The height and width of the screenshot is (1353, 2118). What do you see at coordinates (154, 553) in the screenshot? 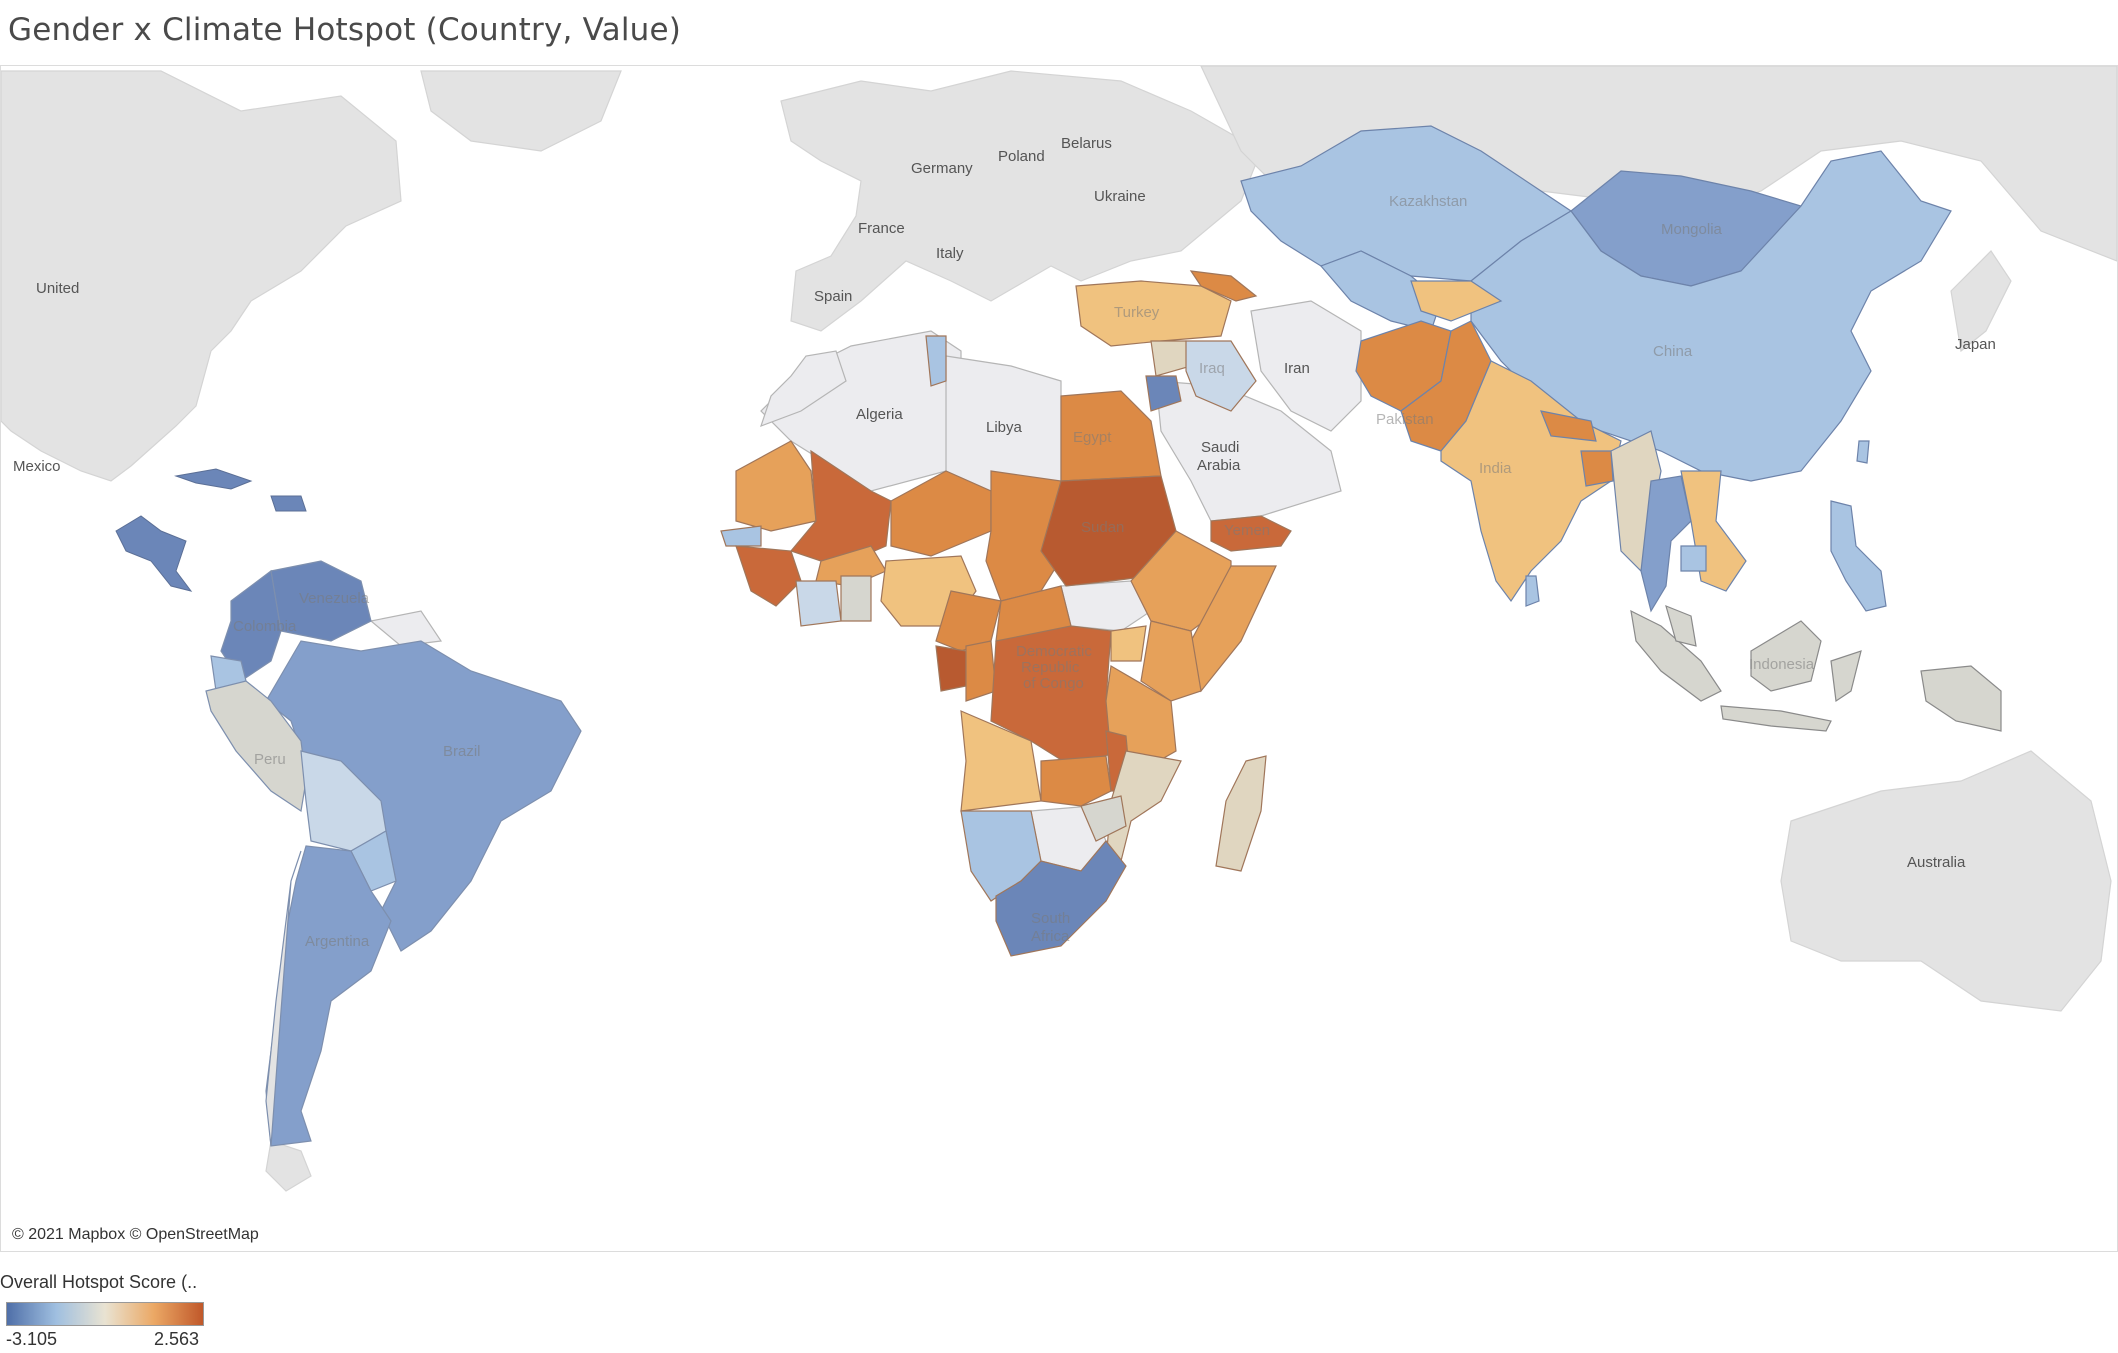
I see `country-central-america` at bounding box center [154, 553].